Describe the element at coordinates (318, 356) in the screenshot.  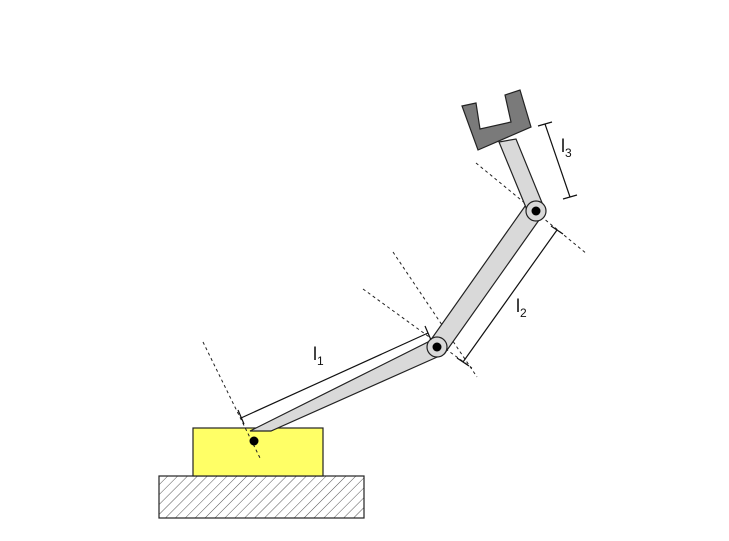
I see `label-l1: l1` at that location.